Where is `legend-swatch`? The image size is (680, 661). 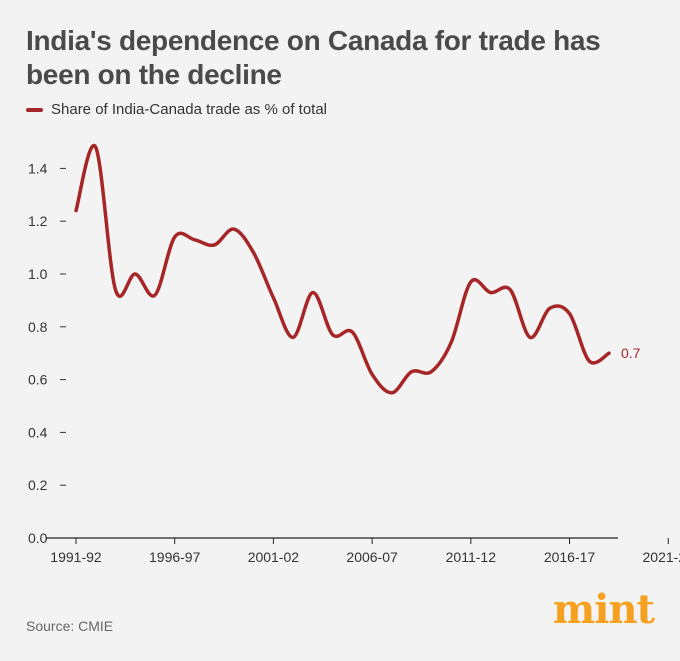 legend-swatch is located at coordinates (34, 109).